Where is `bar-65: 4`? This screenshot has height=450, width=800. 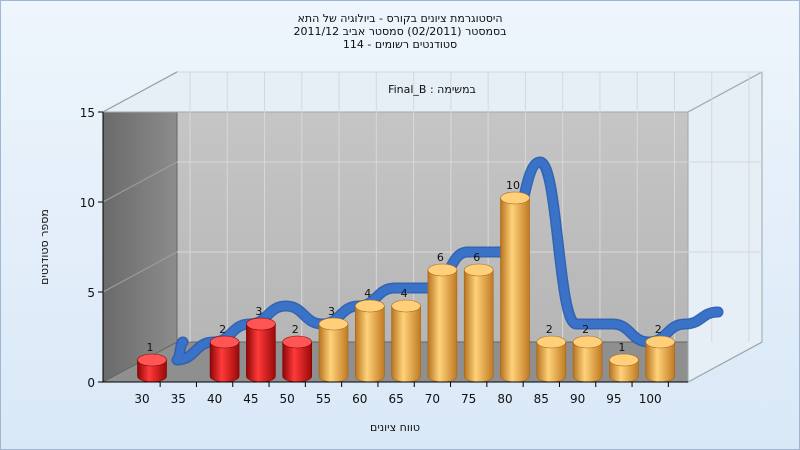 bar-65: 4 is located at coordinates (406, 335).